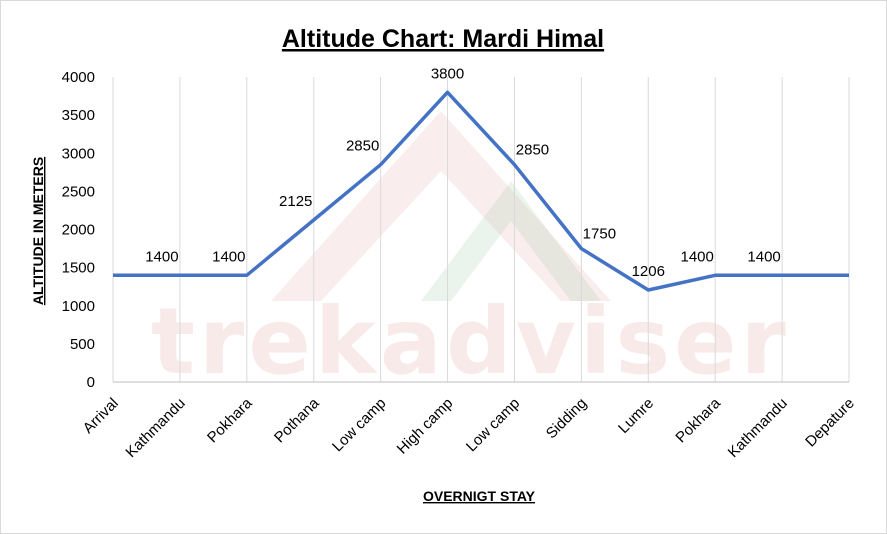 Image resolution: width=887 pixels, height=534 pixels. Describe the element at coordinates (599, 234) in the screenshot. I see `data-label: 1750` at that location.